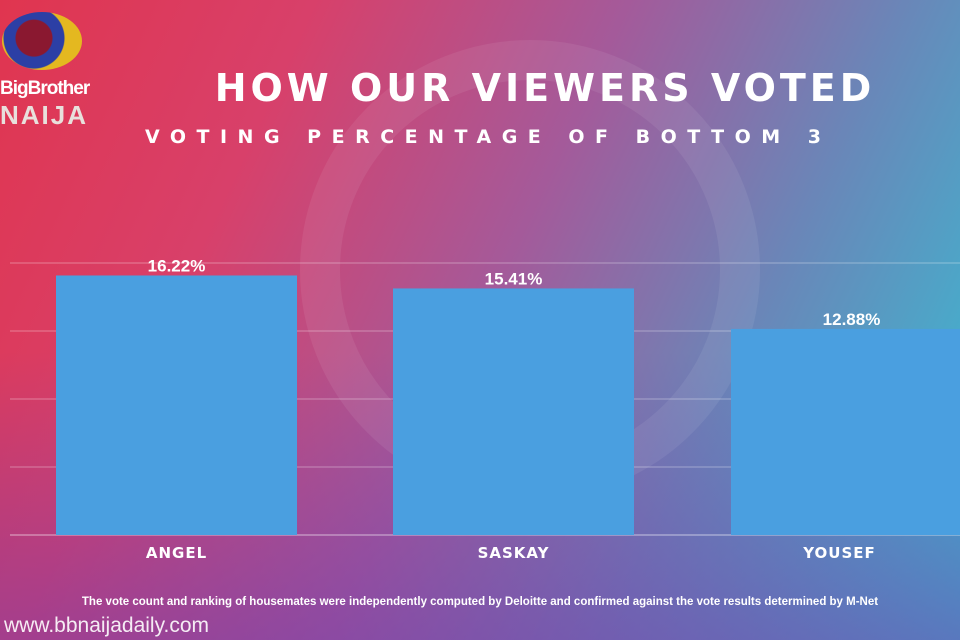 Image resolution: width=960 pixels, height=640 pixels. What do you see at coordinates (176, 553) in the screenshot?
I see `x-tick-label: ANGEL` at bounding box center [176, 553].